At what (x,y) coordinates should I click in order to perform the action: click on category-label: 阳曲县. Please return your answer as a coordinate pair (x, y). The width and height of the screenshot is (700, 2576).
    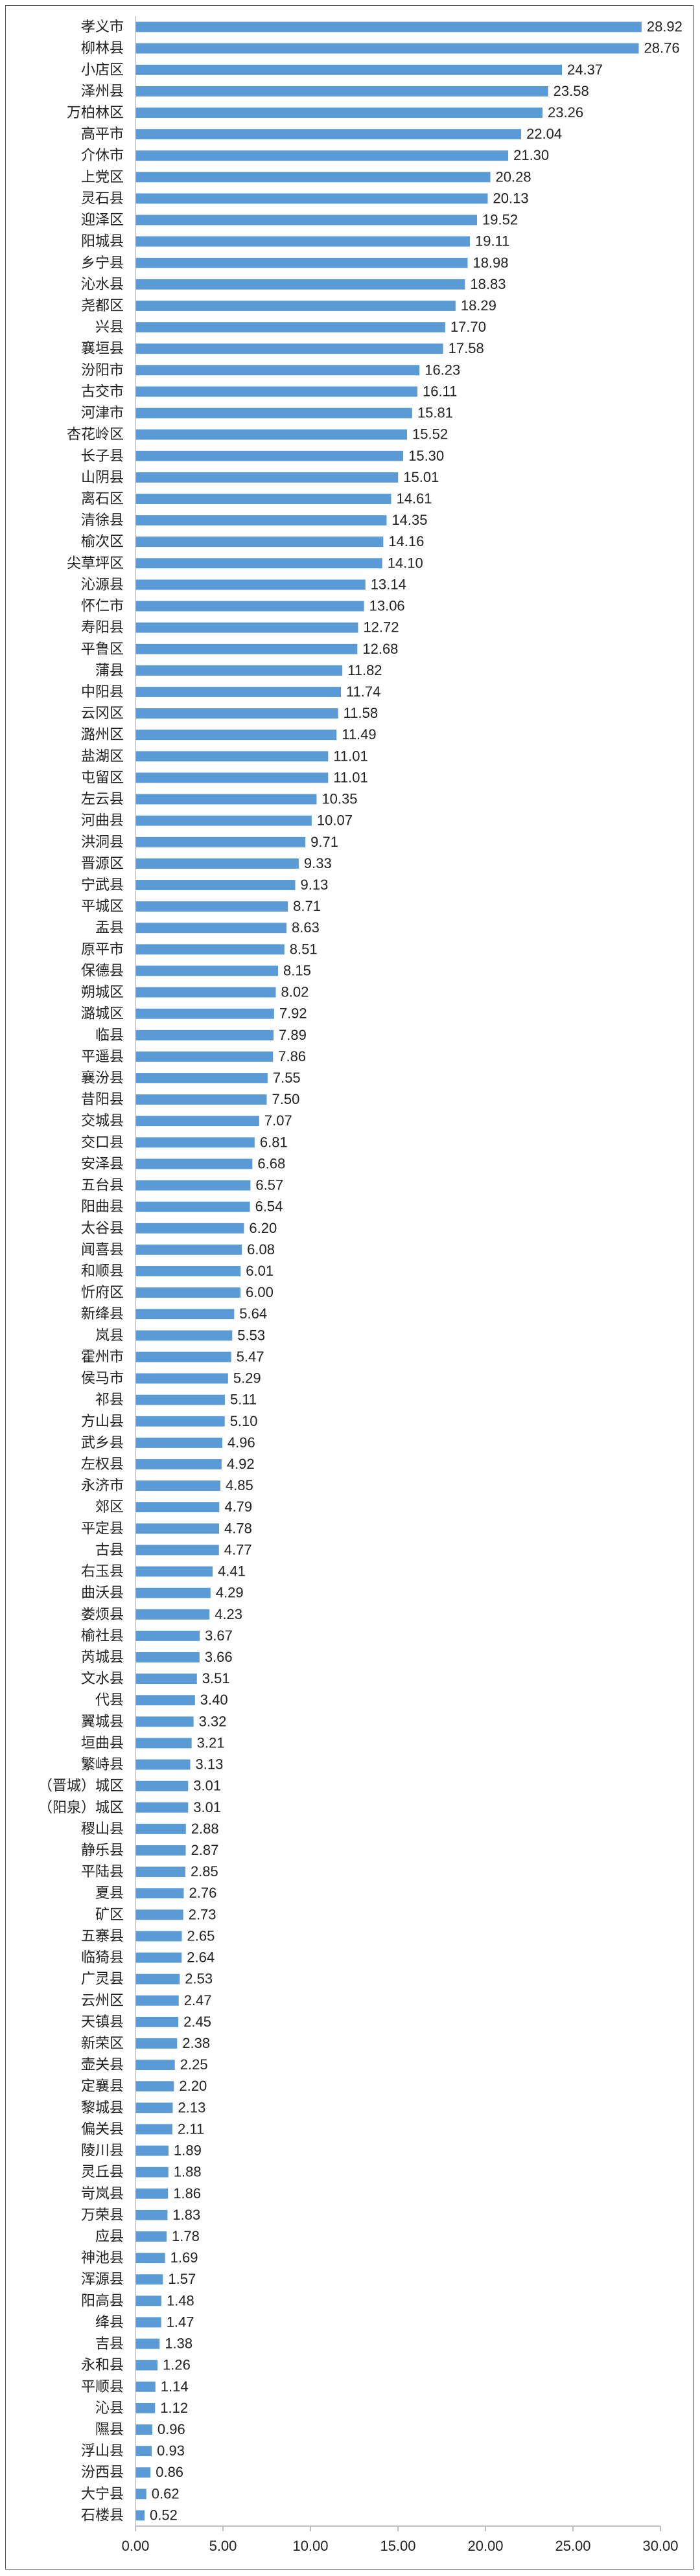
    Looking at the image, I should click on (102, 1207).